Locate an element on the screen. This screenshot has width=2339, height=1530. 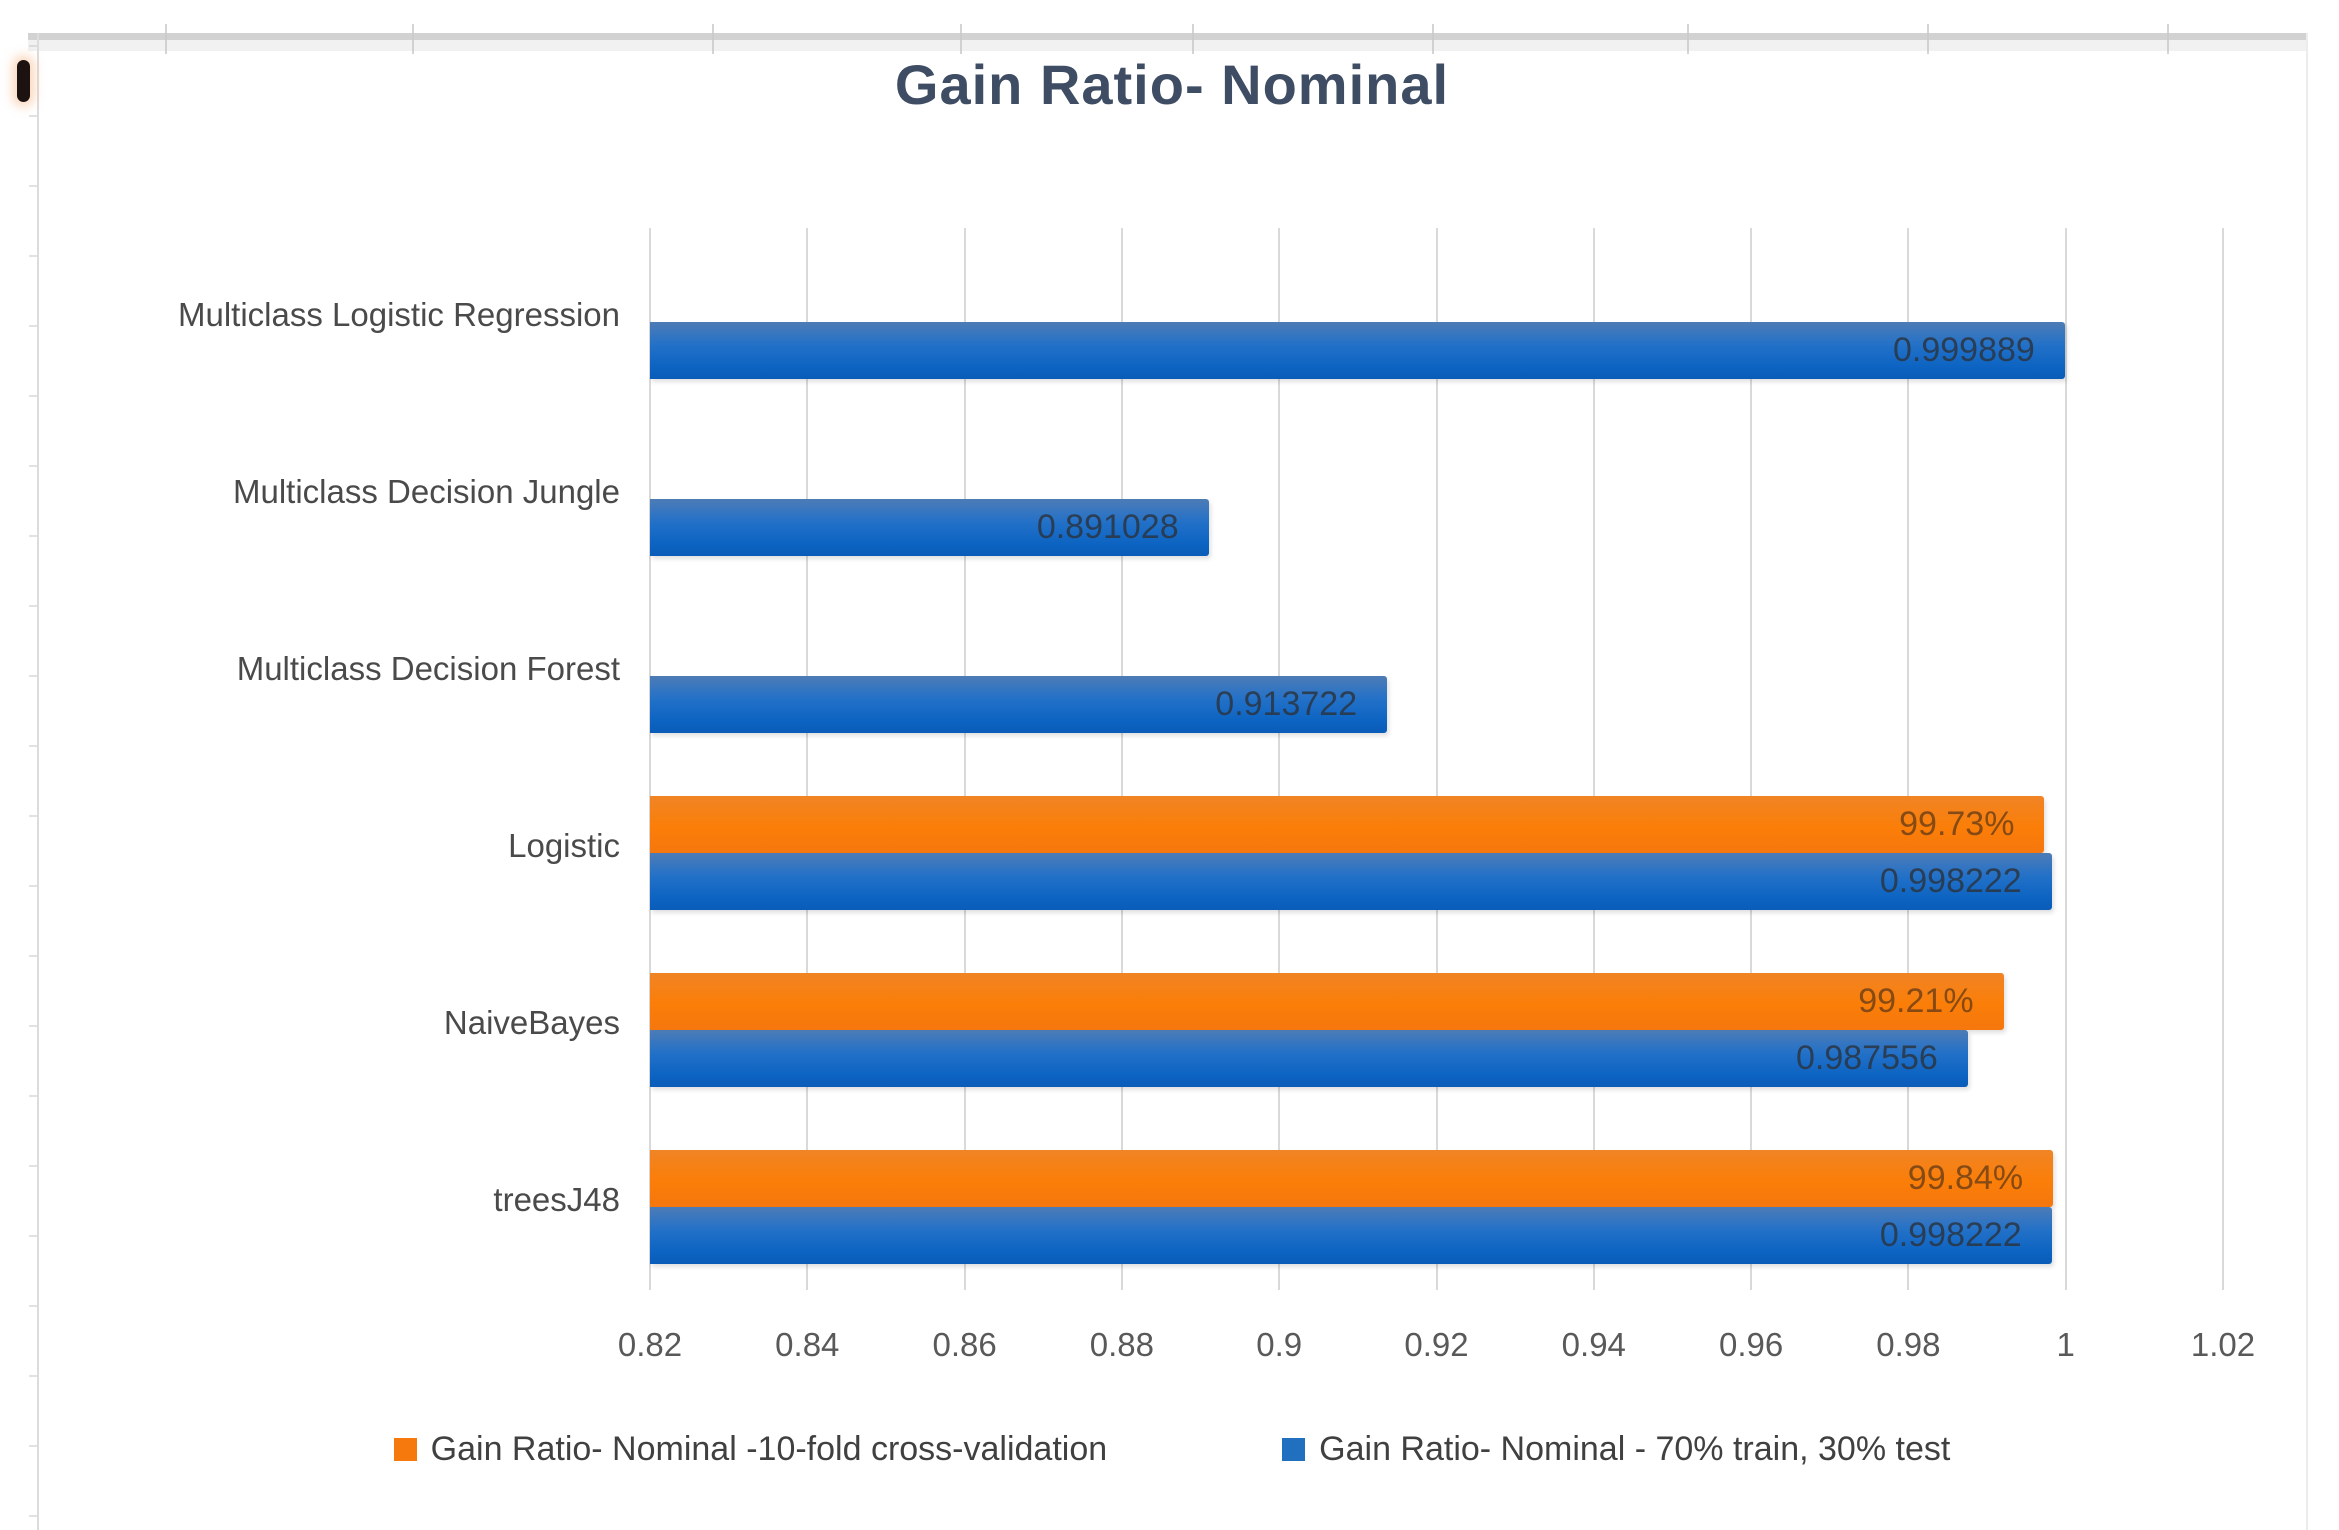
gridline-0.84 is located at coordinates (807, 759).